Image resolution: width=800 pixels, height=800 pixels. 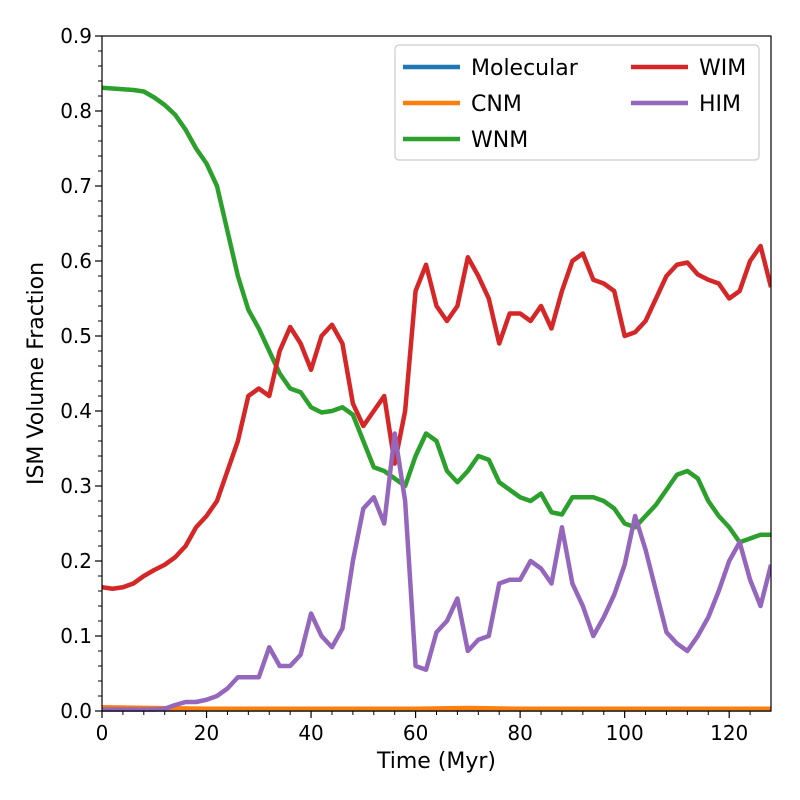 What do you see at coordinates (76, 261) in the screenshot?
I see `y-tick-label: 0.6` at bounding box center [76, 261].